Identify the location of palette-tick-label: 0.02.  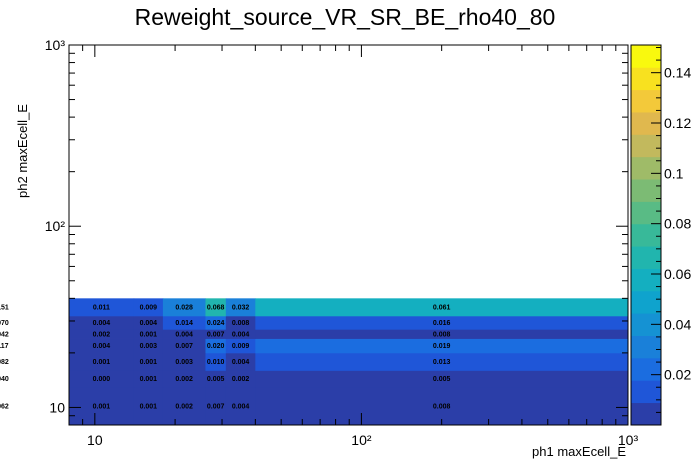
(677, 375).